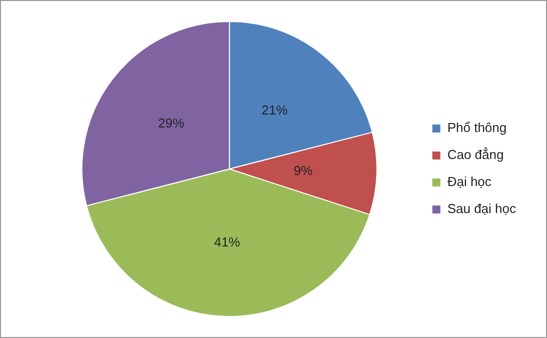  Describe the element at coordinates (469, 182) in the screenshot. I see `legend-label: Đại học` at that location.